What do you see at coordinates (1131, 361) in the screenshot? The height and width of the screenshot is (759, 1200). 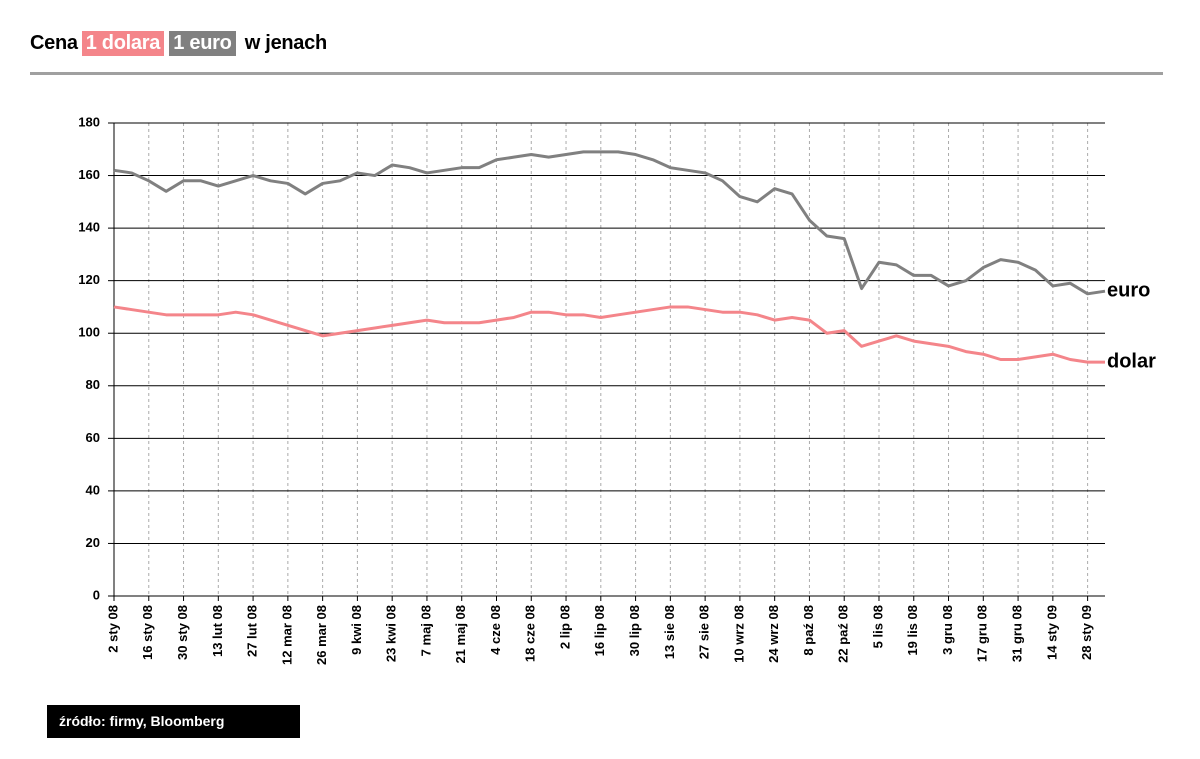 I see `series-end-label: dolar` at bounding box center [1131, 361].